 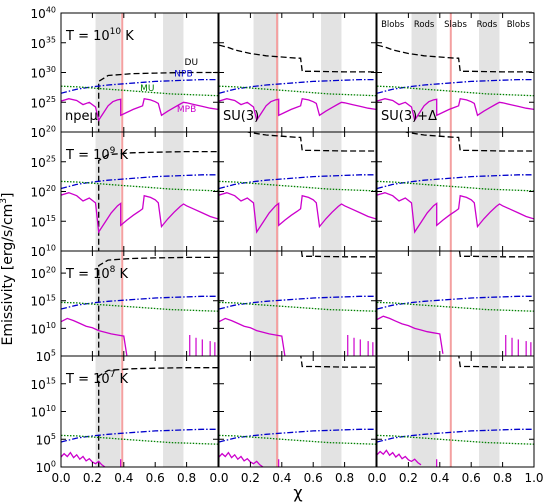 I want to click on panel-r3-c1: 0.0 0.2 0.4 0.6 0.8, so click(x=293, y=420).